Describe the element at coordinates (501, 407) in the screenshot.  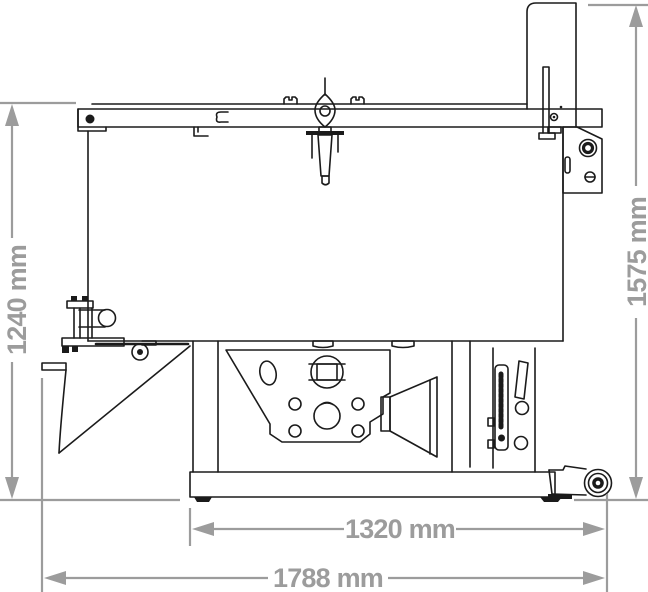
I see `label-plate` at that location.